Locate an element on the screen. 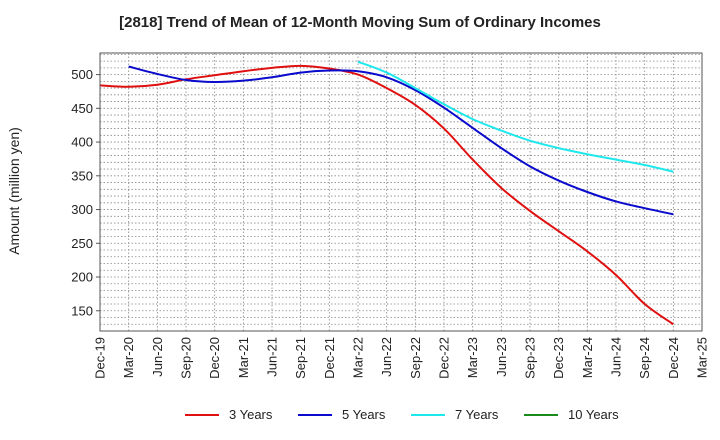  x-tick-label: Sep-23 is located at coordinates (530, 358).